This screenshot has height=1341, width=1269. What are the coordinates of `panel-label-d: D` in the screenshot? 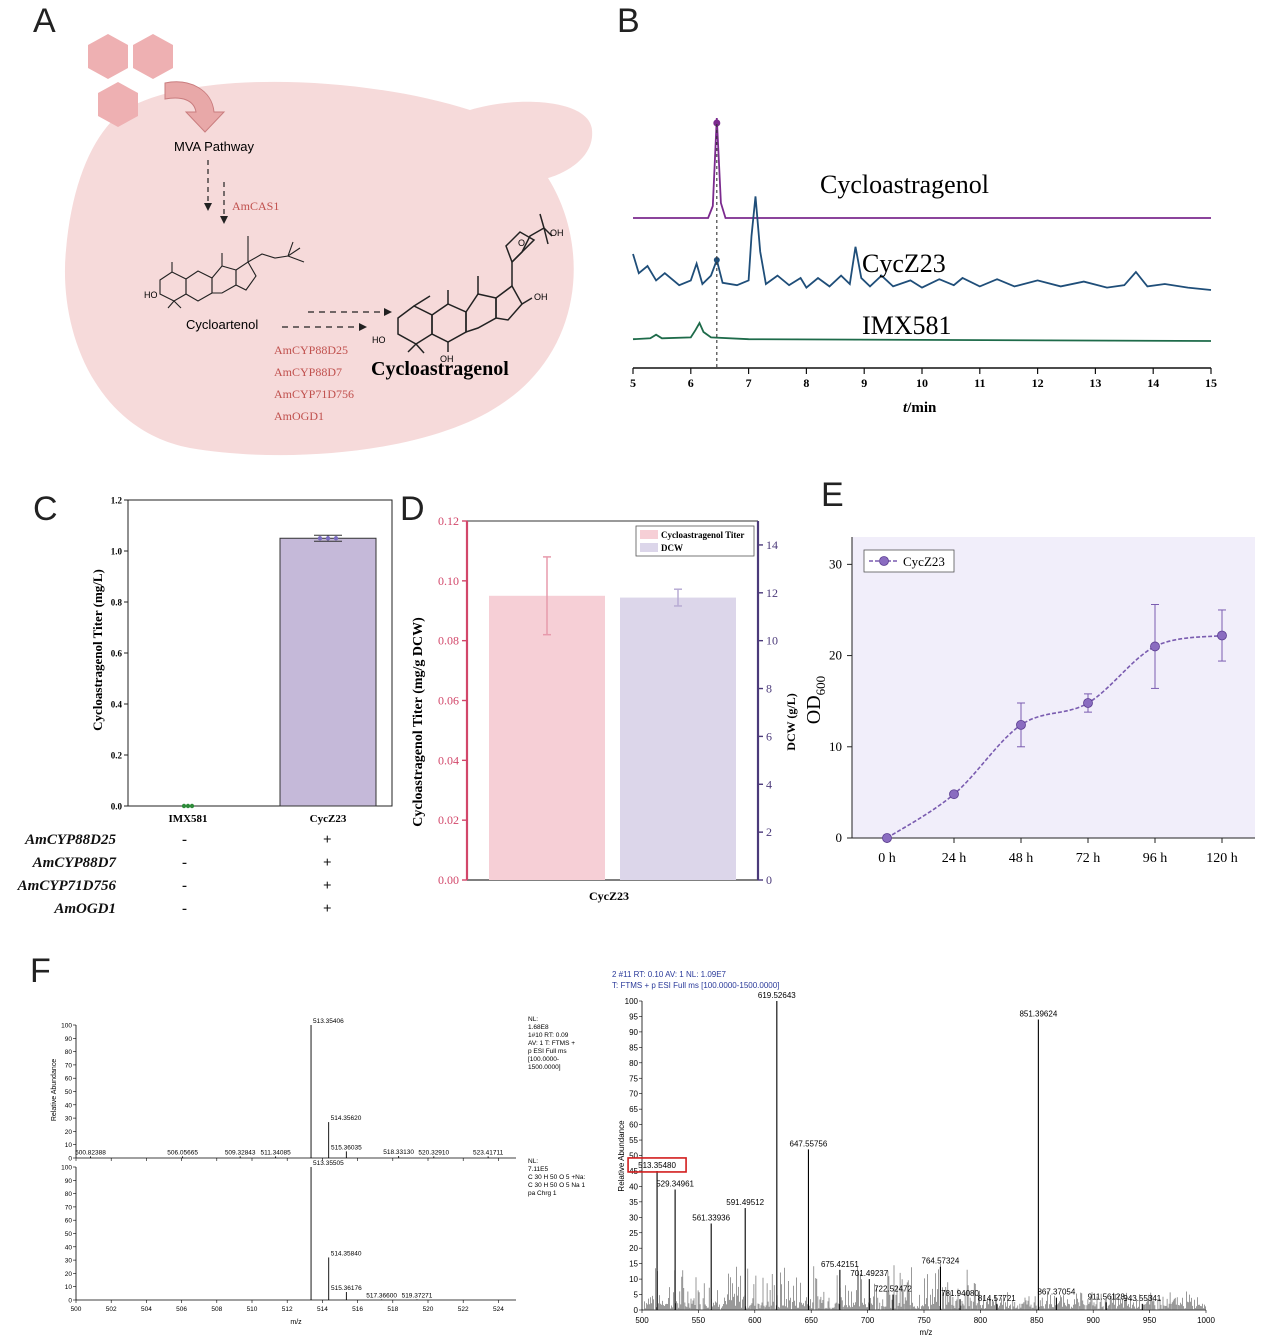 It's located at (412, 509).